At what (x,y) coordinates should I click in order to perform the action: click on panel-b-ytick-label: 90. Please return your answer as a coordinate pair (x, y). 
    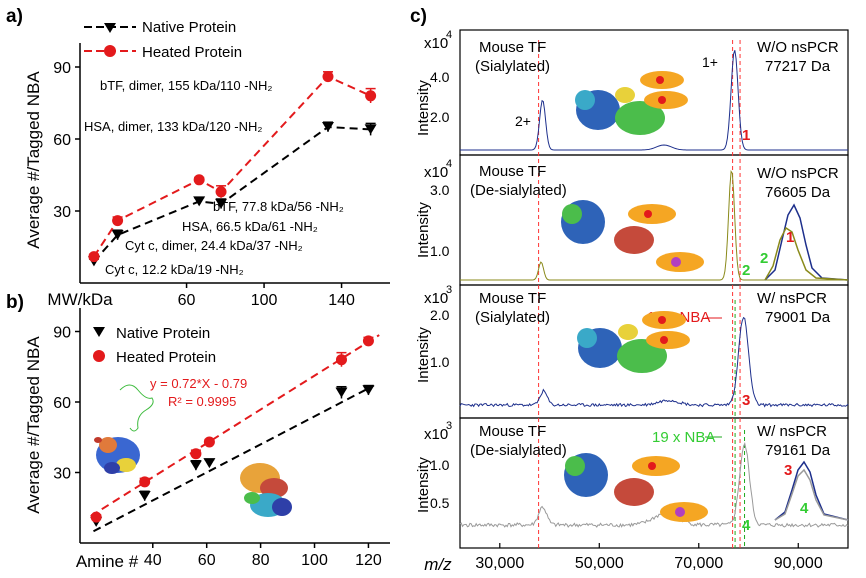
    Looking at the image, I should click on (62, 333).